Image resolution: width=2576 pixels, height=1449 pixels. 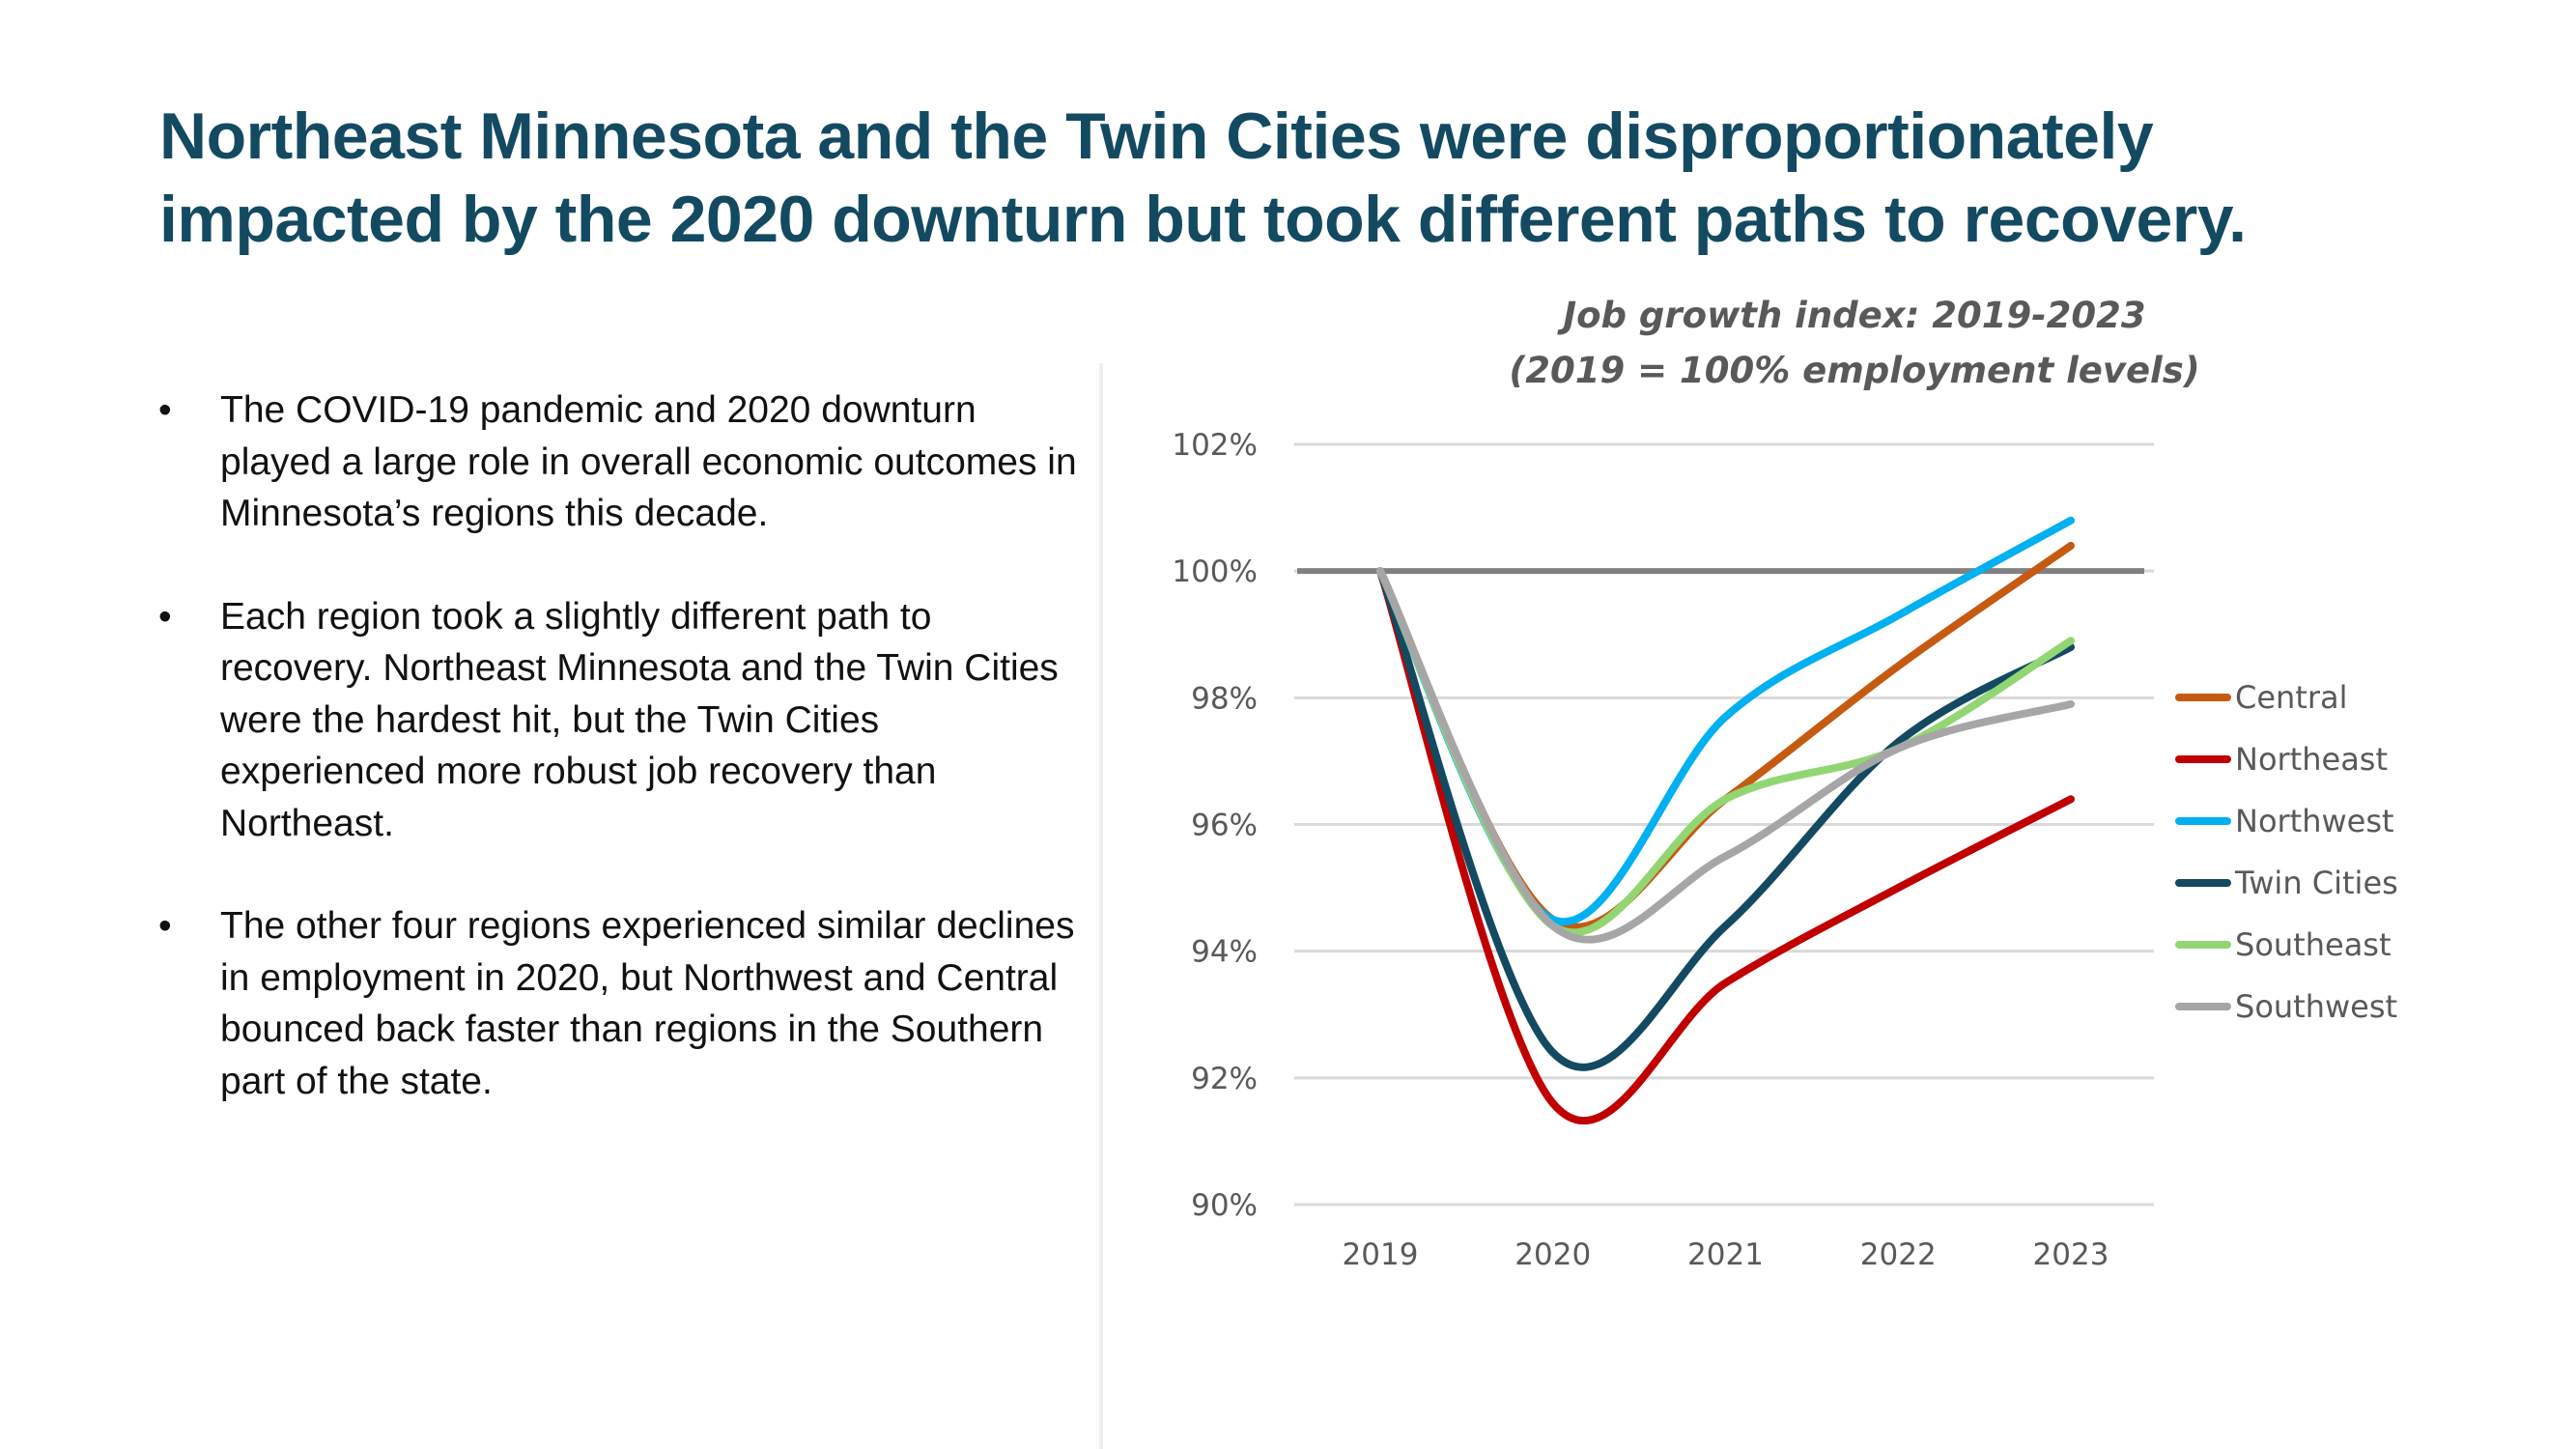 I want to click on series-line-central, so click(x=1725, y=736).